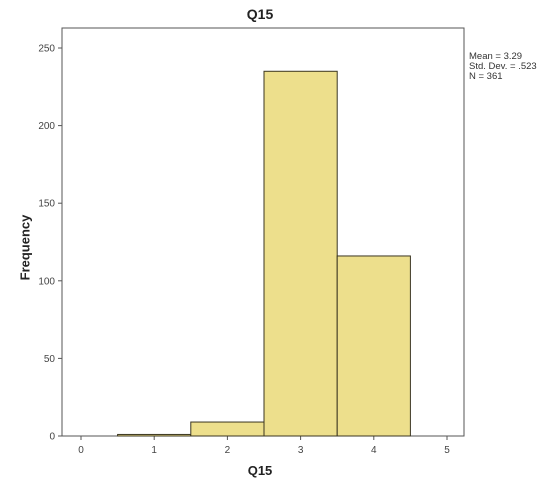 The height and width of the screenshot is (484, 551). I want to click on stats-legend: Mean = 3.29 Std. Dev. = .523 N = 361, so click(503, 67).